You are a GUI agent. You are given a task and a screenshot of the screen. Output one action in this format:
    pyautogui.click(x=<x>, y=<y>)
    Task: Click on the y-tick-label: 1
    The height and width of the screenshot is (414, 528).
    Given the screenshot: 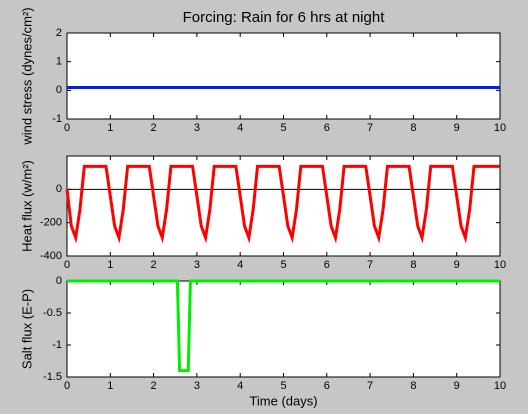 What is the action you would take?
    pyautogui.click(x=59, y=62)
    